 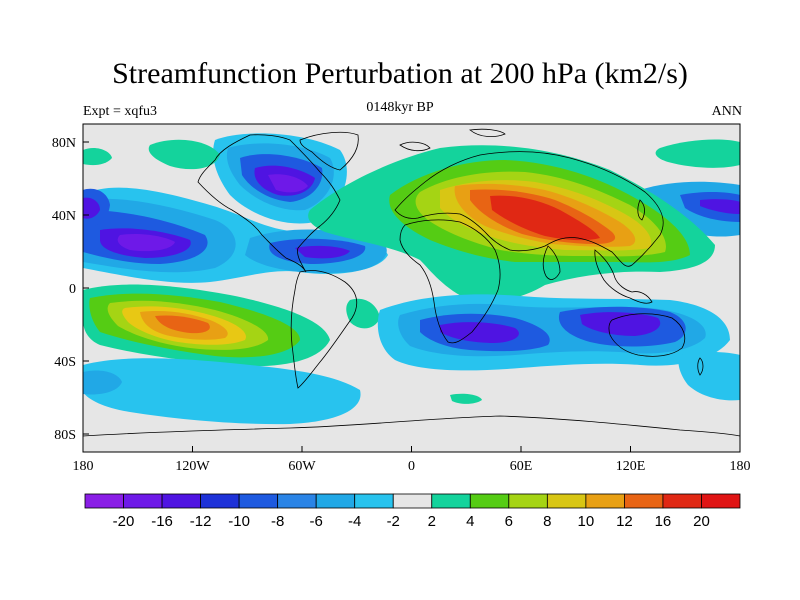 What do you see at coordinates (269, 203) in the screenshot?
I see `north-america-coast` at bounding box center [269, 203].